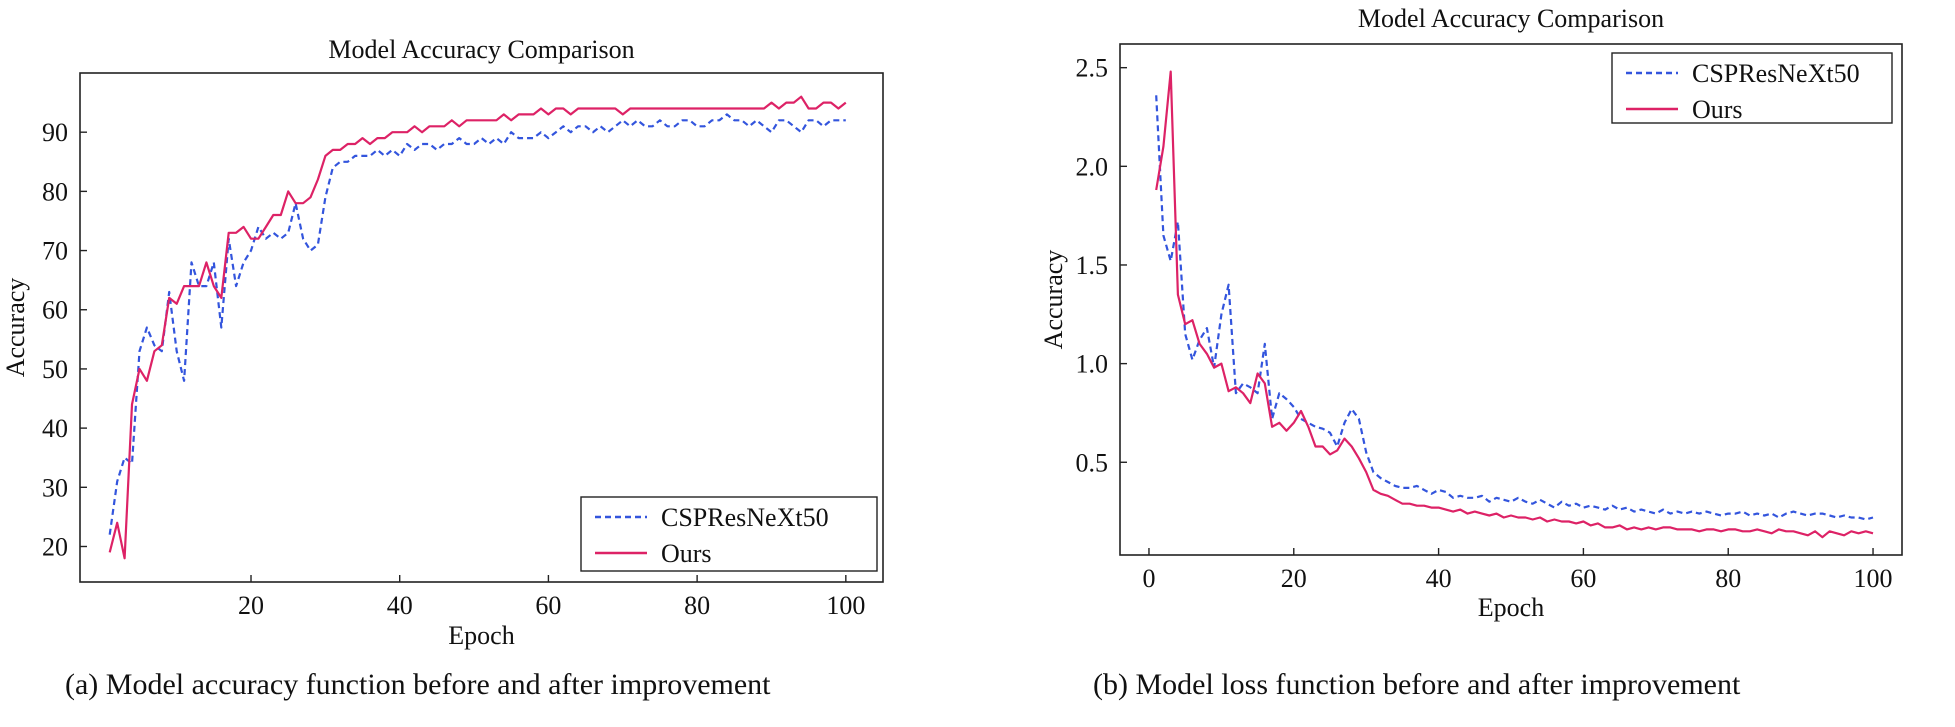  Describe the element at coordinates (1092, 364) in the screenshot. I see `y-tick-label: 1.0` at that location.